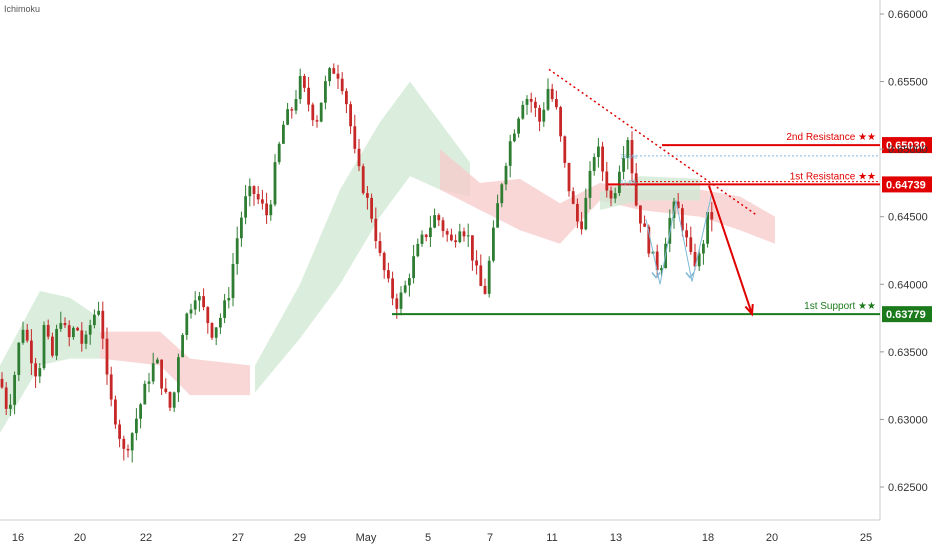 The height and width of the screenshot is (555, 932). I want to click on resistance-label: 1st Resistance ★★, so click(833, 176).